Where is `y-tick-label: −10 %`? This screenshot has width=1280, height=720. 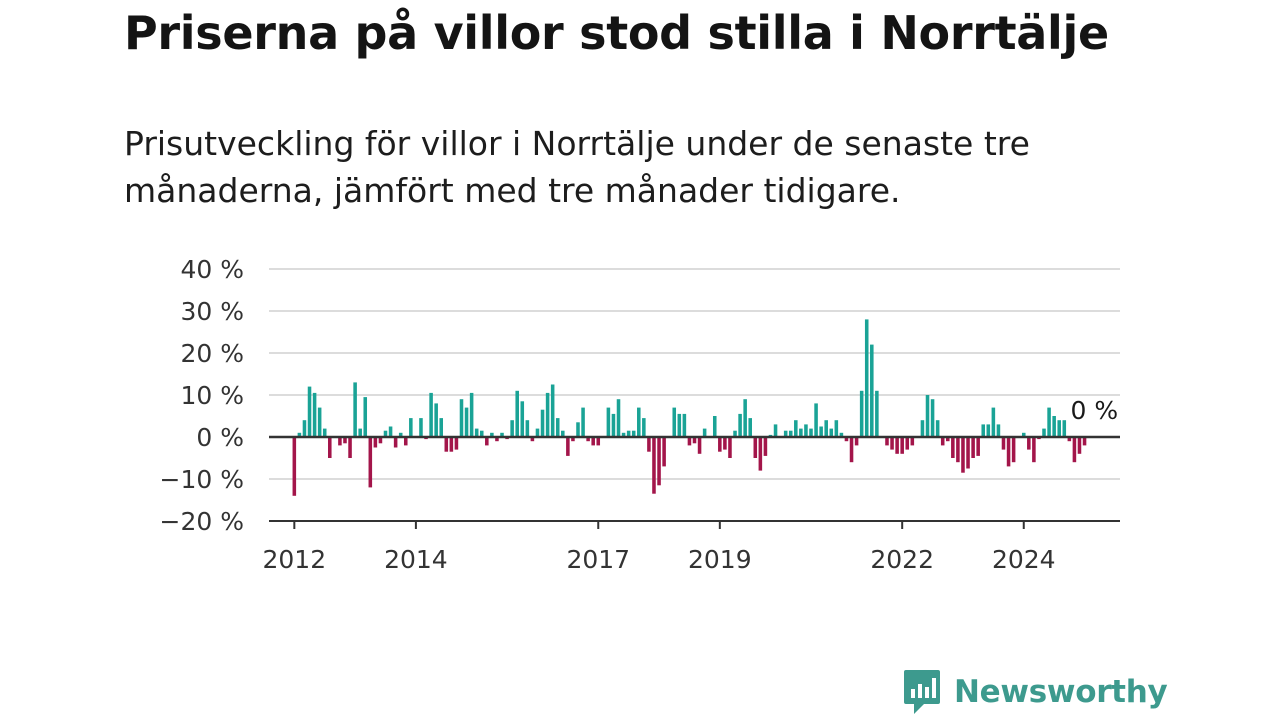 y-tick-label: −10 % is located at coordinates (202, 479).